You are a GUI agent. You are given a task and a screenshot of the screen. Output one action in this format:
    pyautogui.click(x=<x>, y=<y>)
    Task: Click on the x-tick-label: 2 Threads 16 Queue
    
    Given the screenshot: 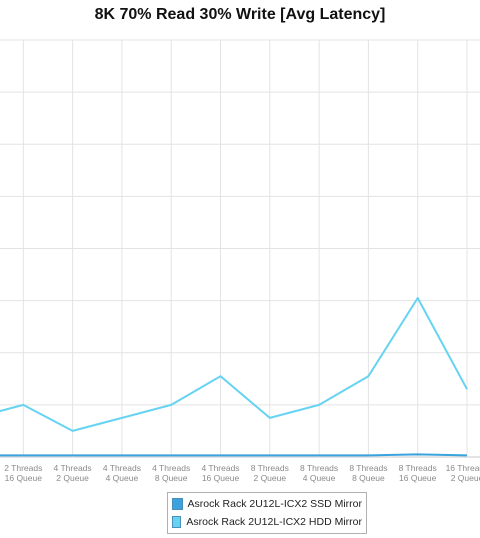 What is the action you would take?
    pyautogui.click(x=23, y=473)
    